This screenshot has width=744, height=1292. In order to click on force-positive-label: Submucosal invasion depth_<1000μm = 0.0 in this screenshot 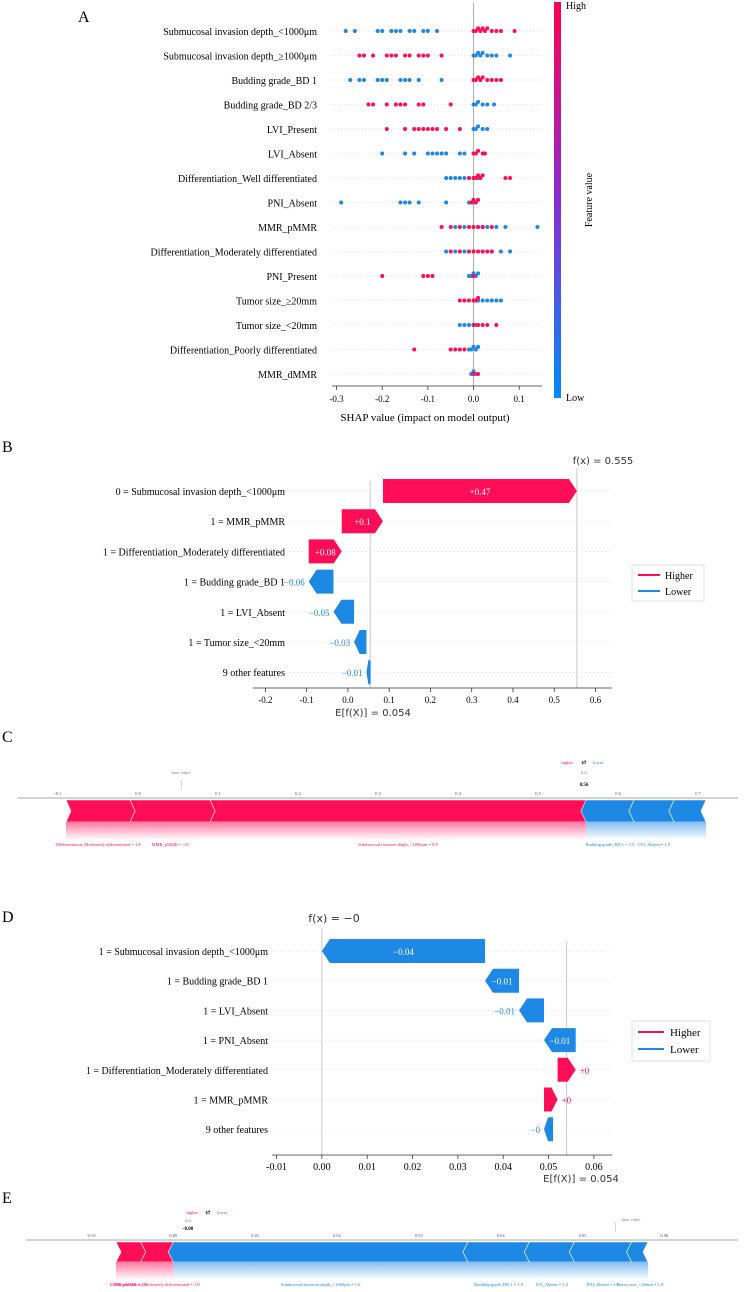, I will do `click(398, 844)`.